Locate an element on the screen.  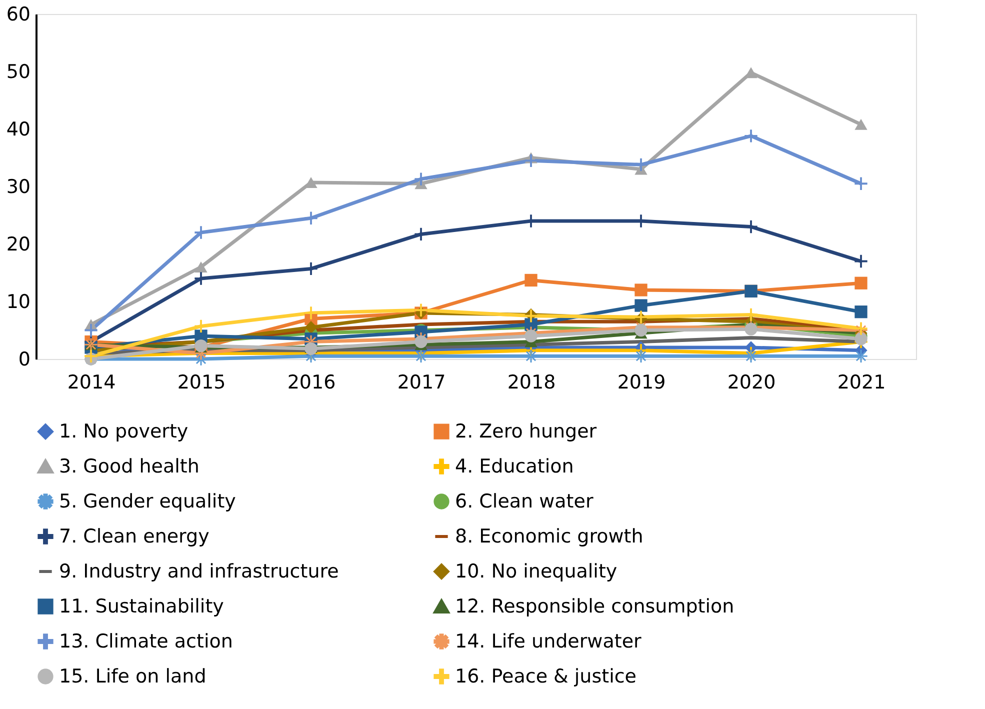
legend-label: 8. Economic growth is located at coordinates (549, 537).